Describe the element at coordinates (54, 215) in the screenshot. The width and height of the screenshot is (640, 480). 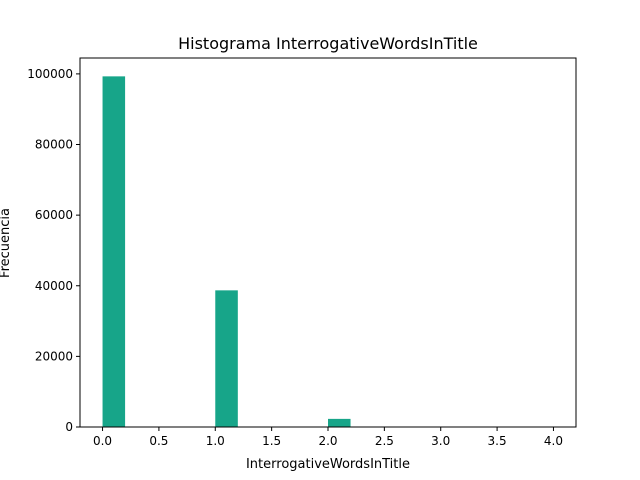
I see `y-tick-label: 60000` at that location.